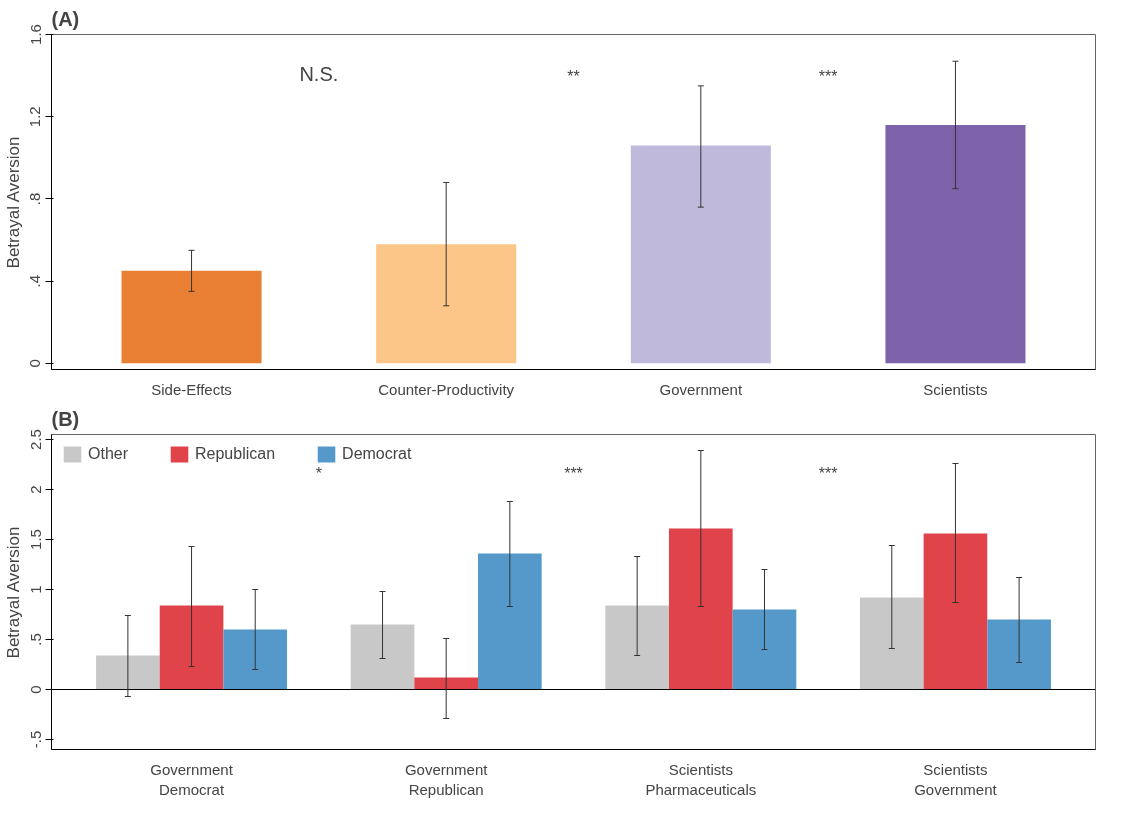 The width and height of the screenshot is (1121, 826). What do you see at coordinates (573, 76) in the screenshot?
I see `annotation: **` at bounding box center [573, 76].